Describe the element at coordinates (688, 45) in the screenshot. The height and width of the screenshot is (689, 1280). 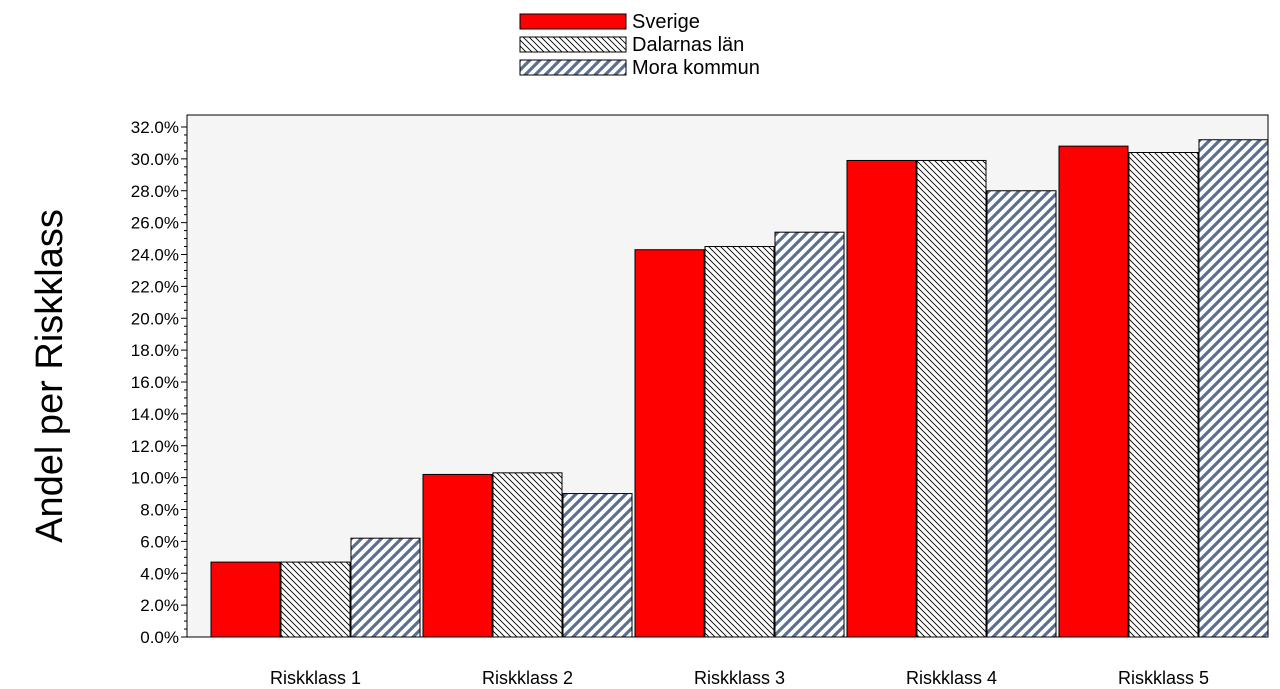
I see `legend-label-1: Dalarnas län` at that location.